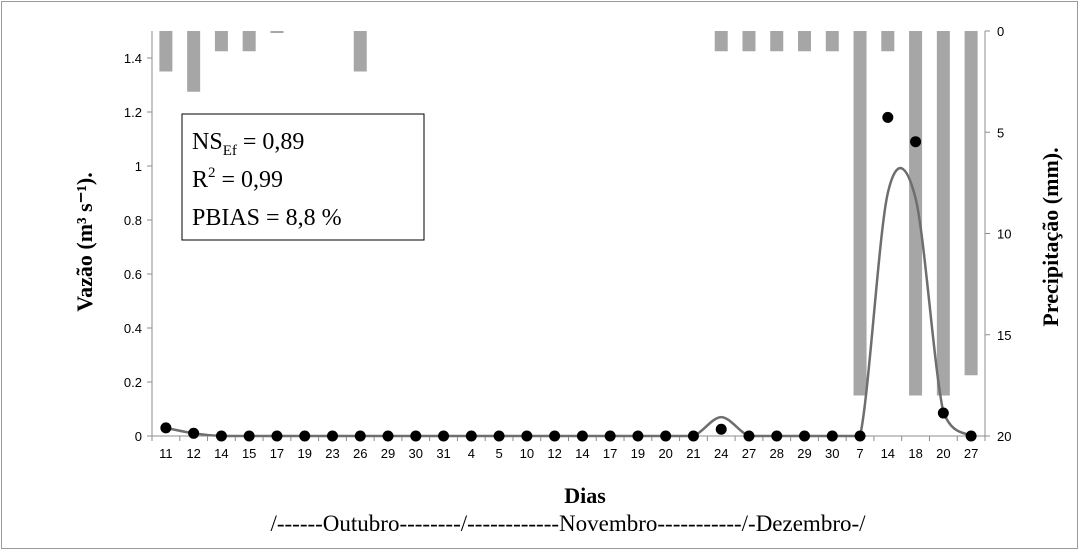  Describe the element at coordinates (138, 166) in the screenshot. I see `left-y-tick-label-5: 1` at that location.